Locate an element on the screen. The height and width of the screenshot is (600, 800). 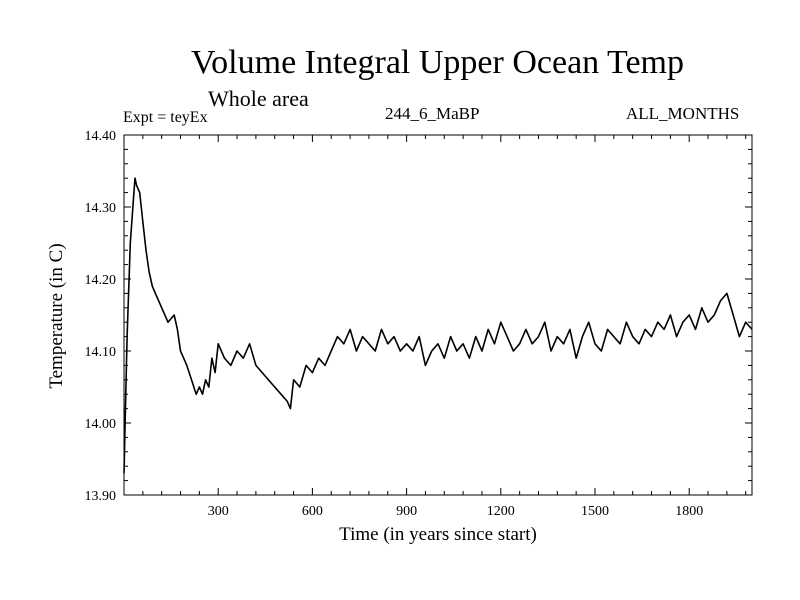
y-tick-label: 14.10 is located at coordinates (101, 352).